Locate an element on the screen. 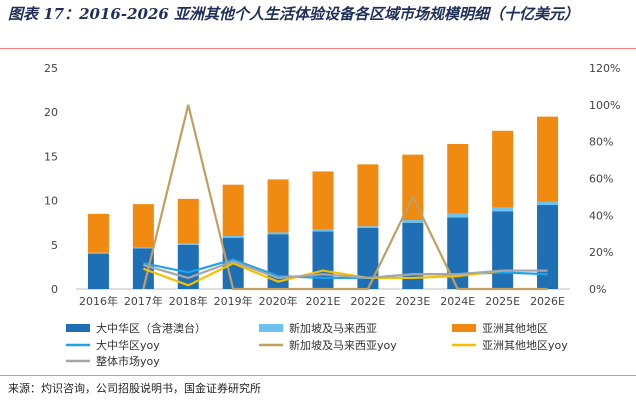 The height and width of the screenshot is (400, 636). y-tick-label: 25 is located at coordinates (51, 68).